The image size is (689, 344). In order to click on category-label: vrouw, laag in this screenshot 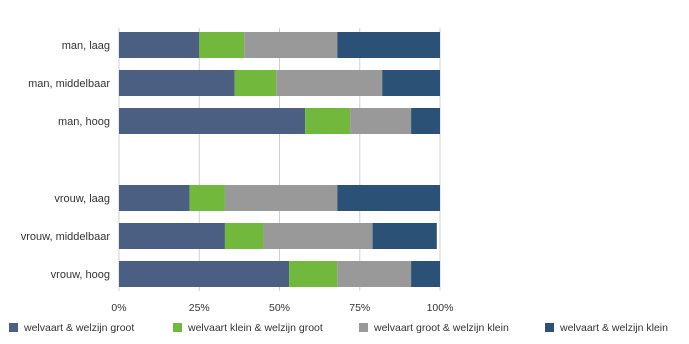, I will do `click(82, 199)`.